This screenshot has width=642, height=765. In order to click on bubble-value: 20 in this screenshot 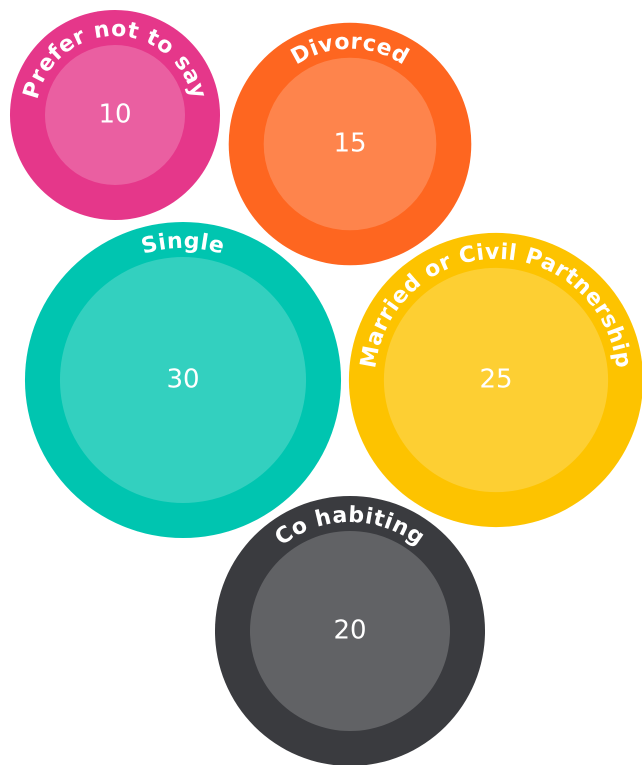, I will do `click(349, 631)`.